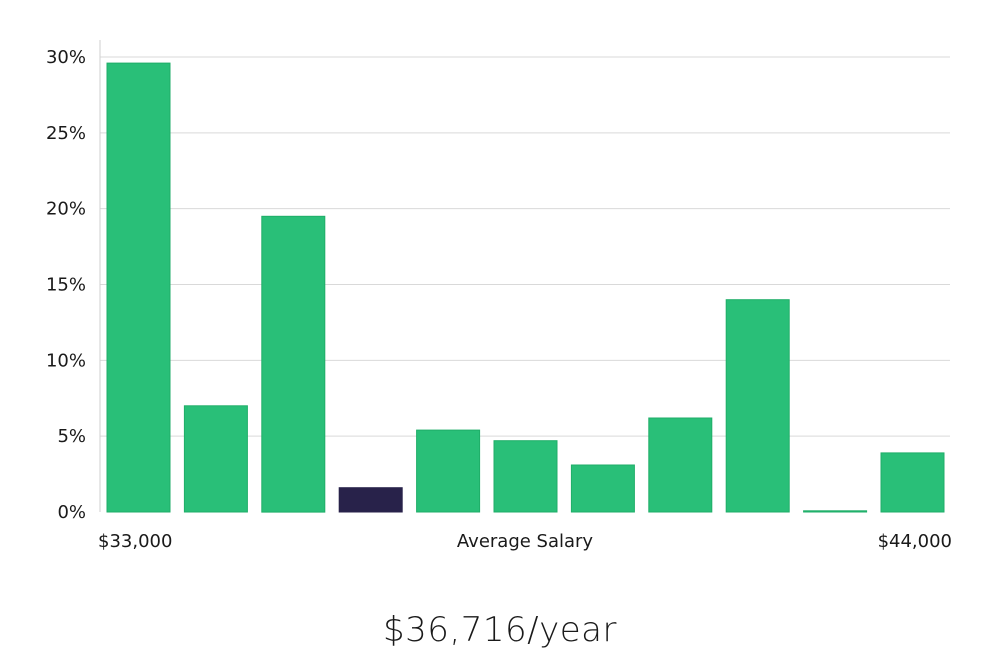  What do you see at coordinates (525, 541) in the screenshot?
I see `x-axis-title: Average Salary` at bounding box center [525, 541].